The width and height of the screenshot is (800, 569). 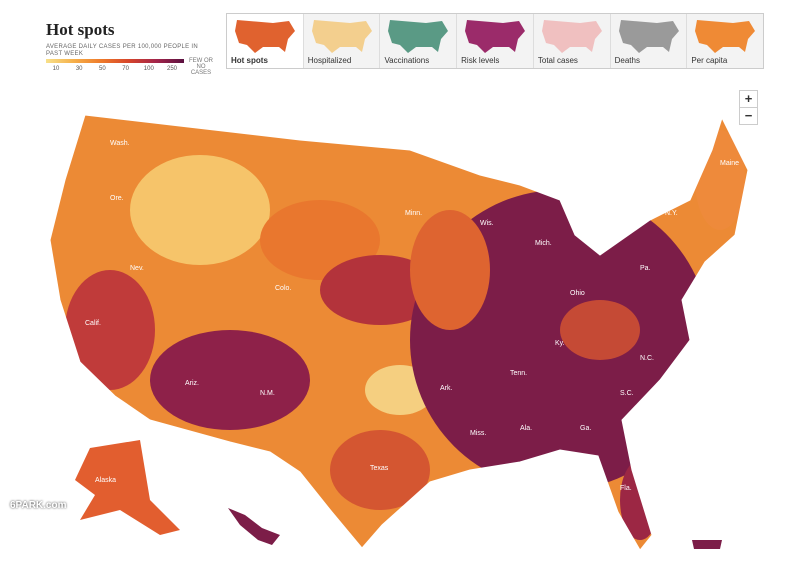 I want to click on tab-label: Per capita, so click(x=709, y=60).